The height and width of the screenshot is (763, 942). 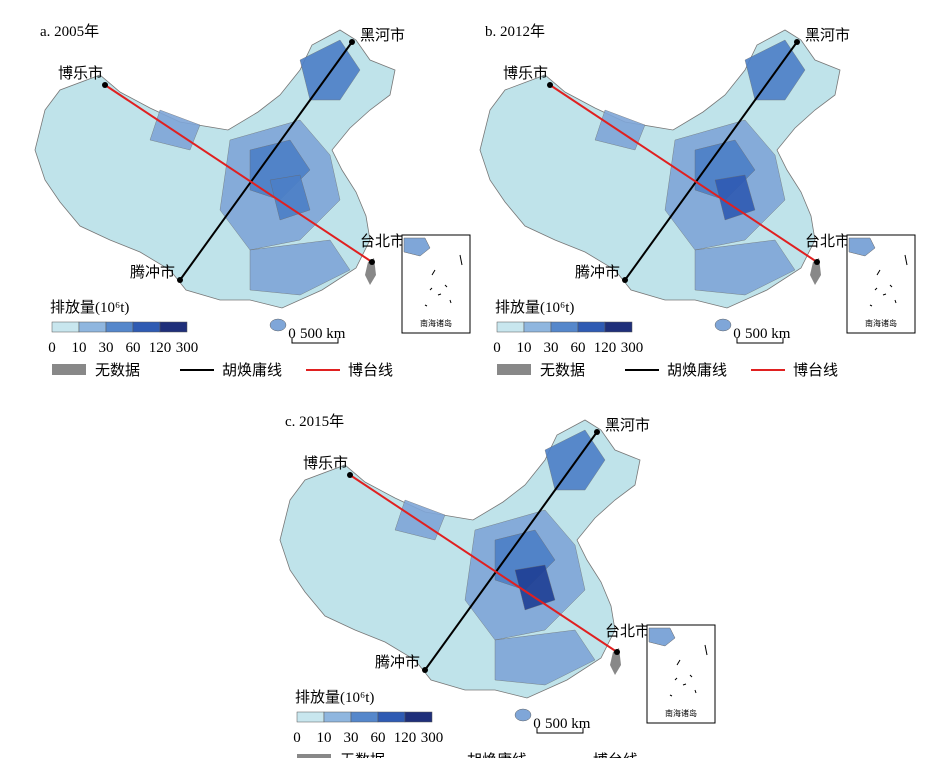 What do you see at coordinates (382, 241) in the screenshot?
I see `city-label: 台北市` at bounding box center [382, 241].